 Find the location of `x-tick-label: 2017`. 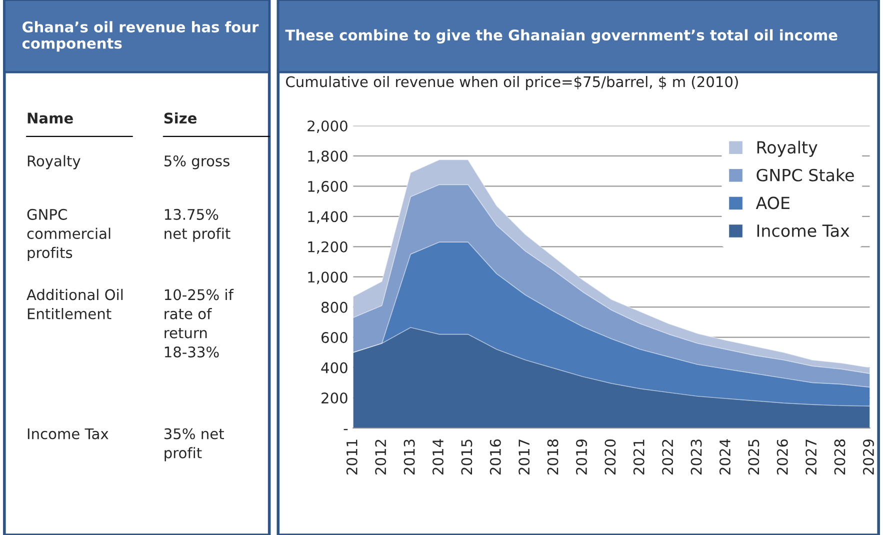

x-tick-label: 2017 is located at coordinates (524, 457).